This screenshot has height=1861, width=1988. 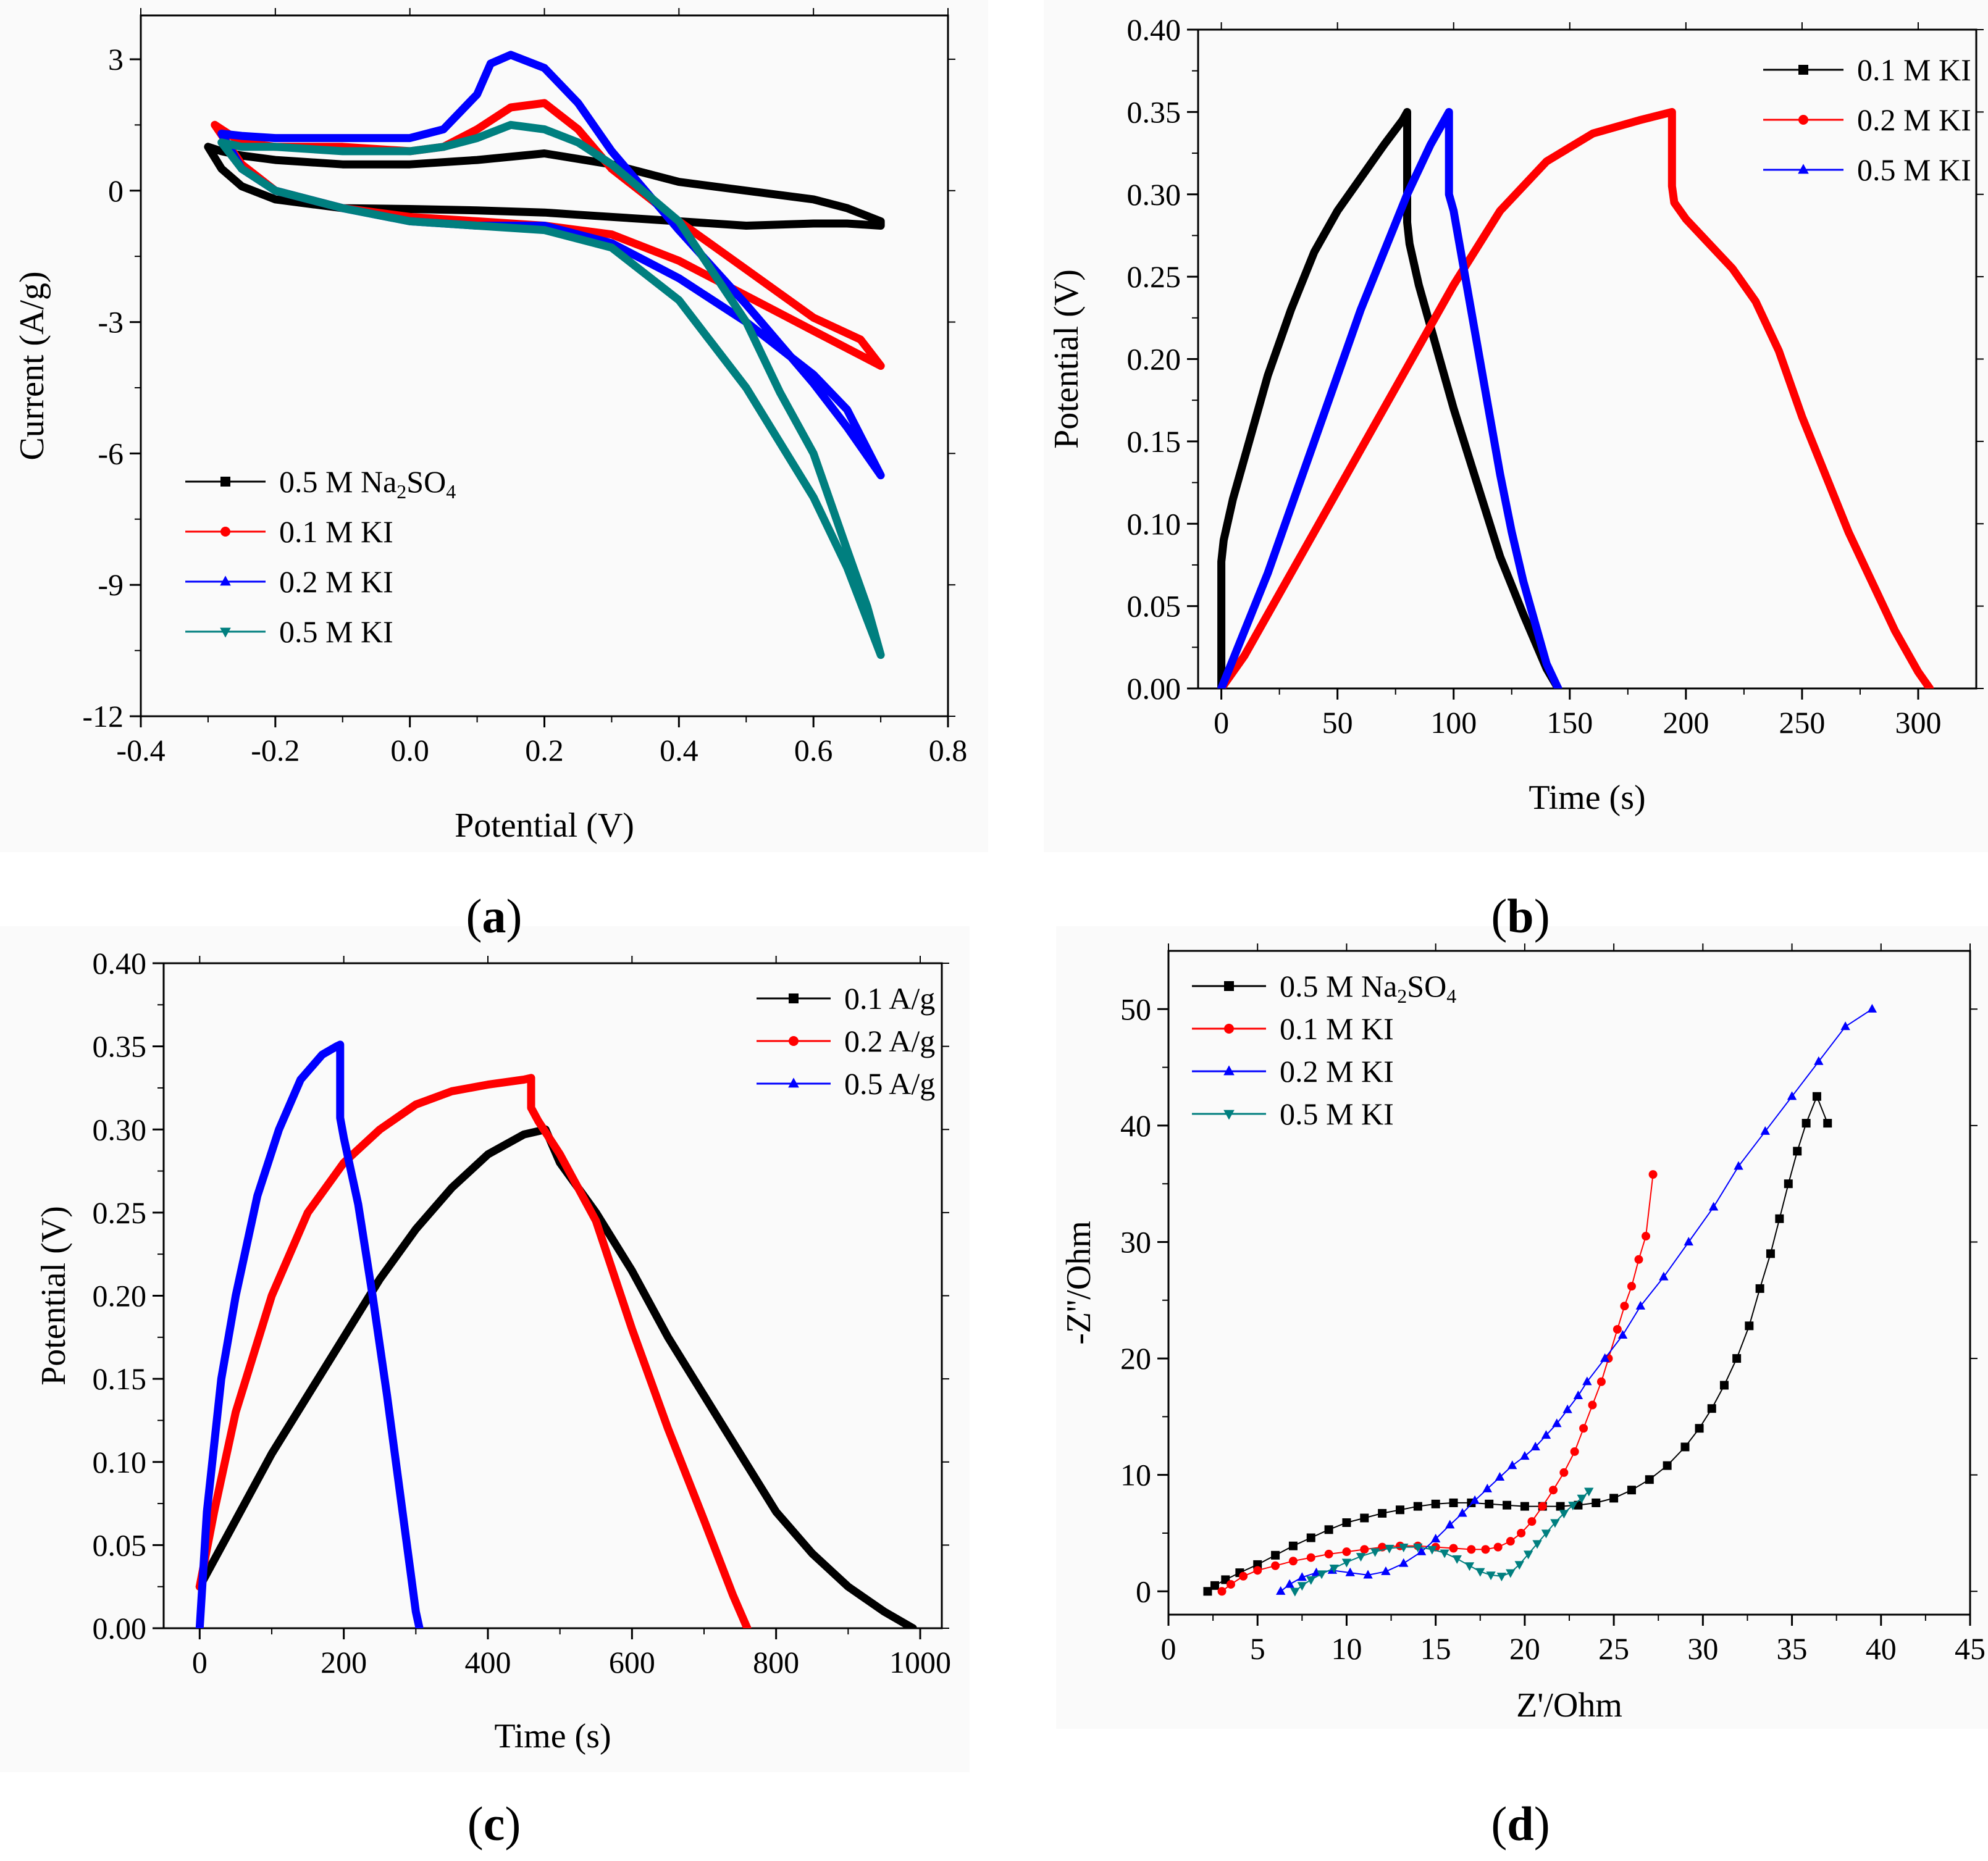 I want to click on y-axis-label-b: Potential (V), so click(x=1066, y=359).